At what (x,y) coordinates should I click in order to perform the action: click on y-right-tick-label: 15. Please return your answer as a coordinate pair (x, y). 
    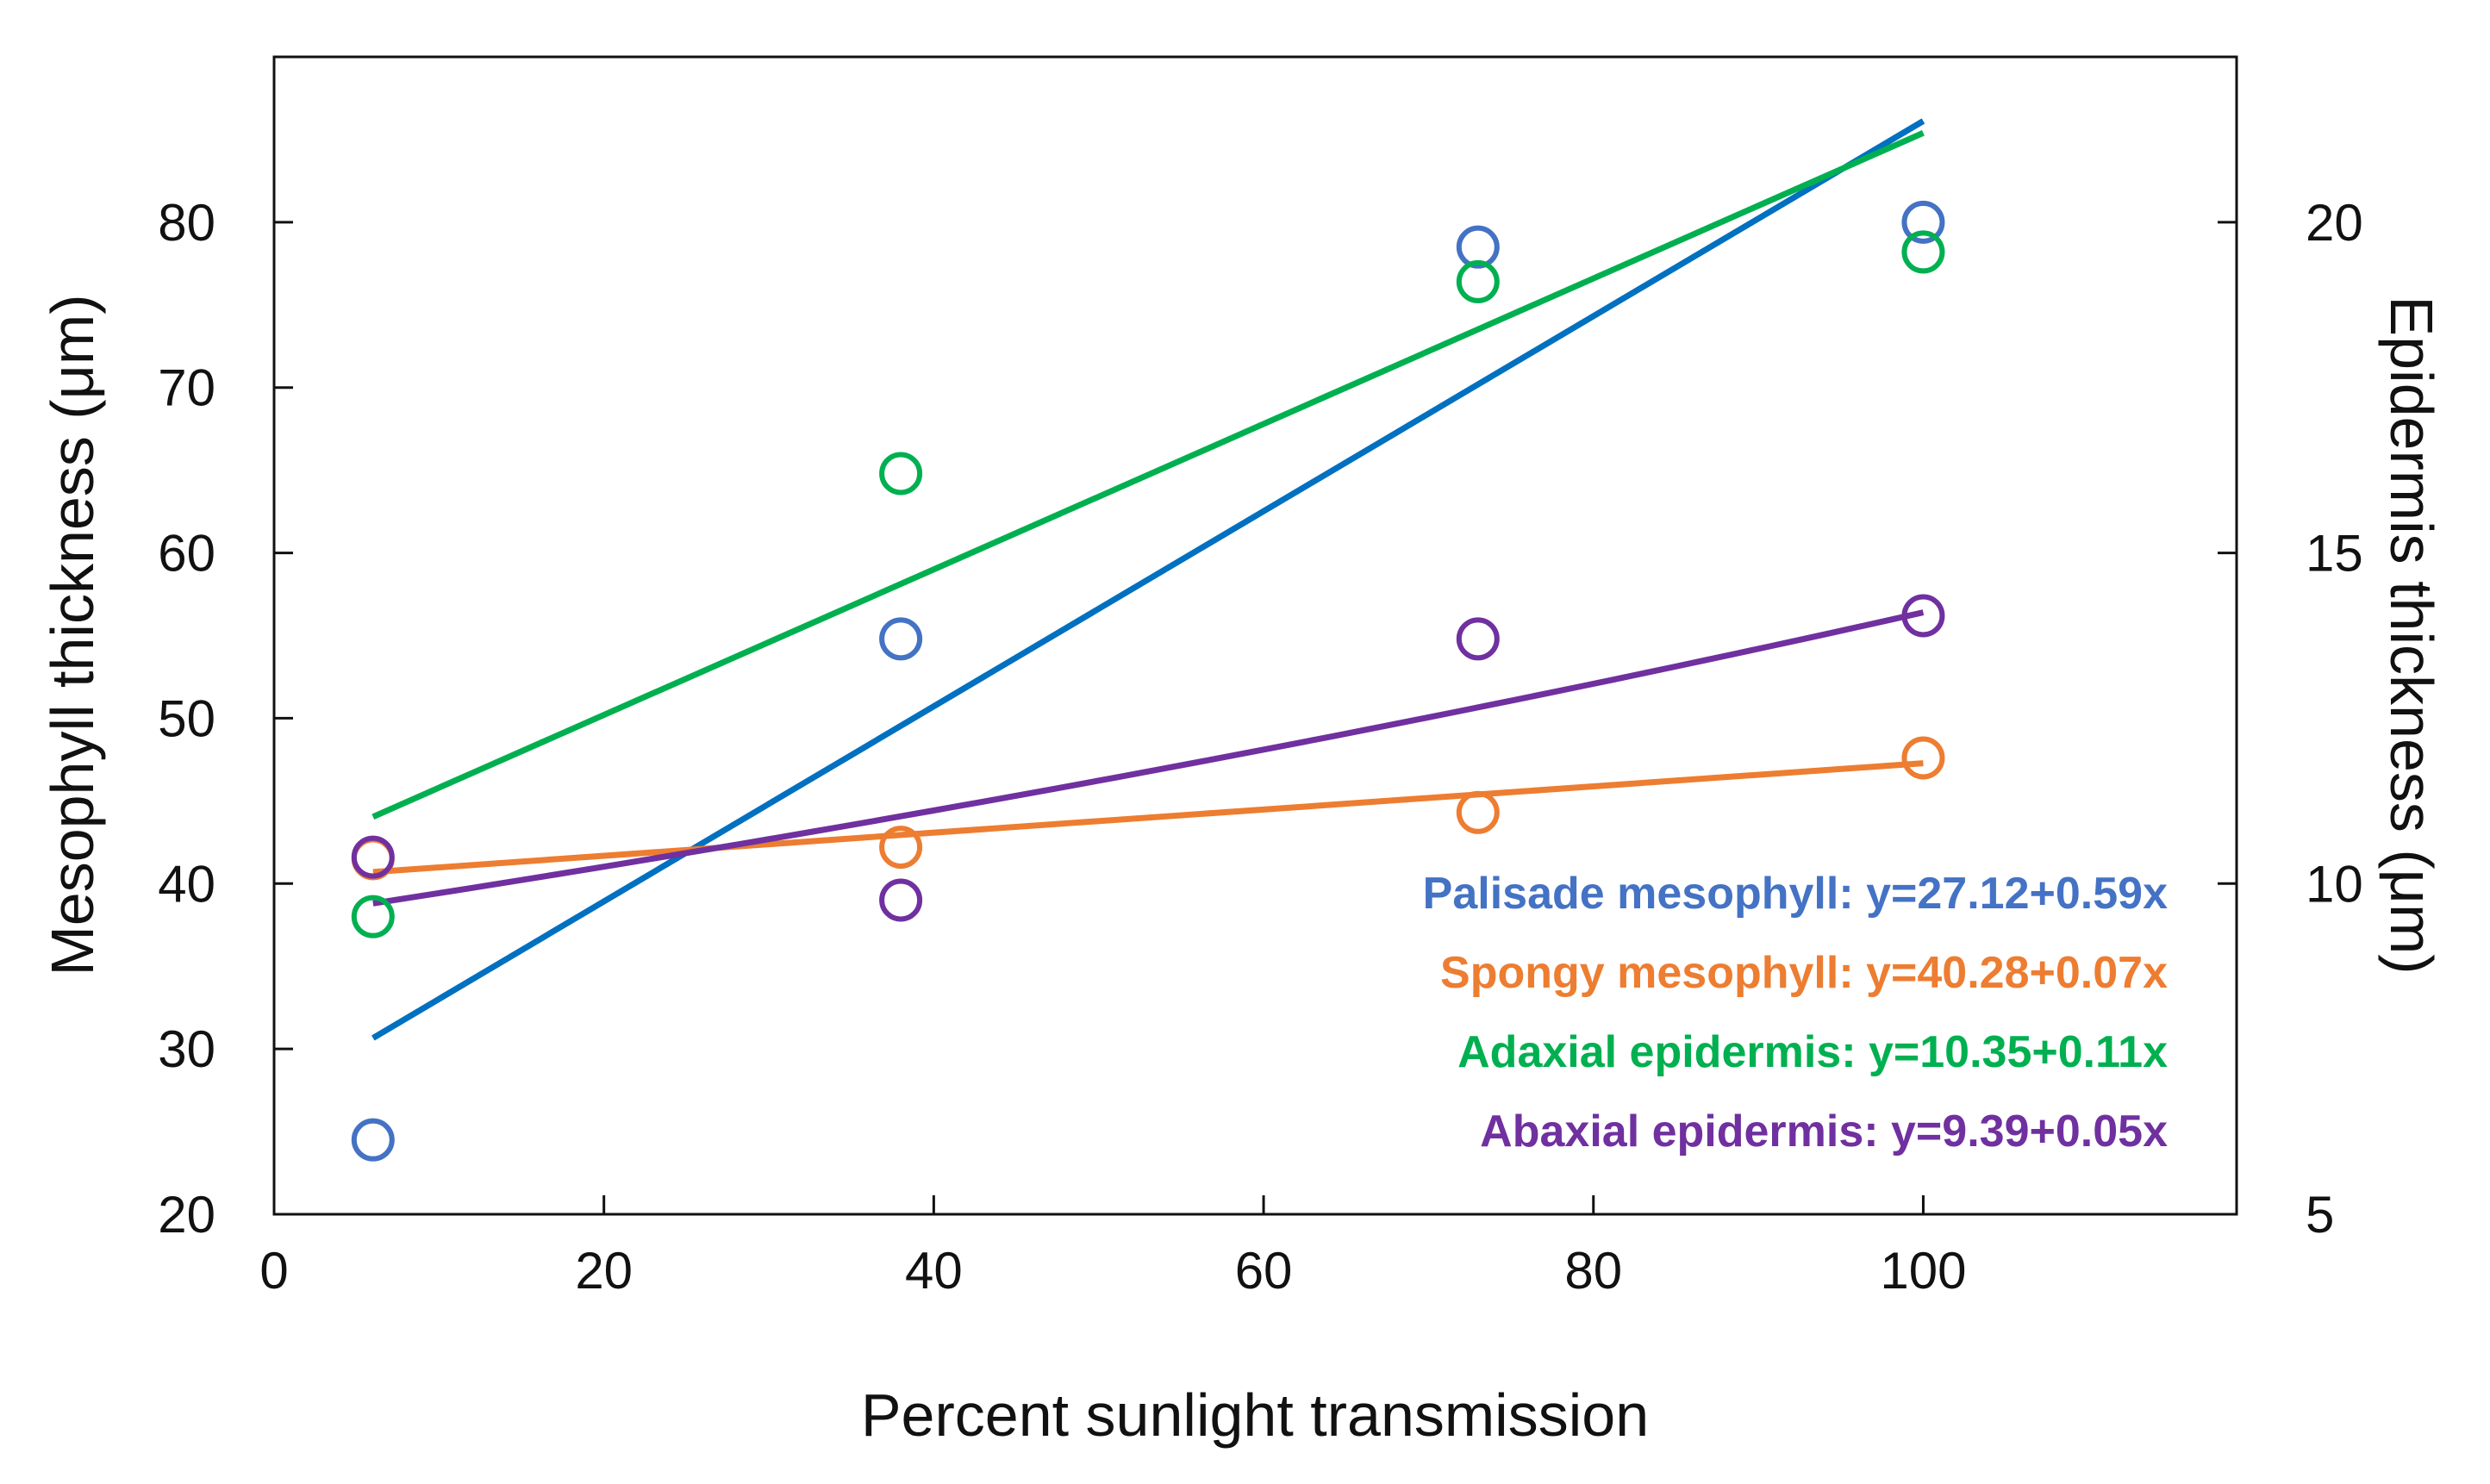
    Looking at the image, I should click on (2334, 554).